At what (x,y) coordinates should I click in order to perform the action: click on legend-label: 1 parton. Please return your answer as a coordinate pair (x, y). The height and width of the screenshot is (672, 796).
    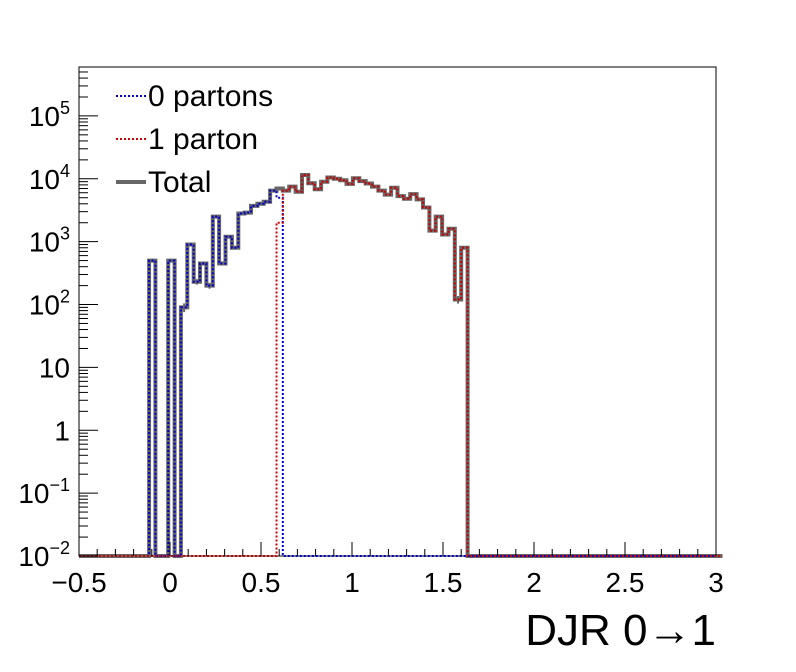
    Looking at the image, I should click on (203, 139).